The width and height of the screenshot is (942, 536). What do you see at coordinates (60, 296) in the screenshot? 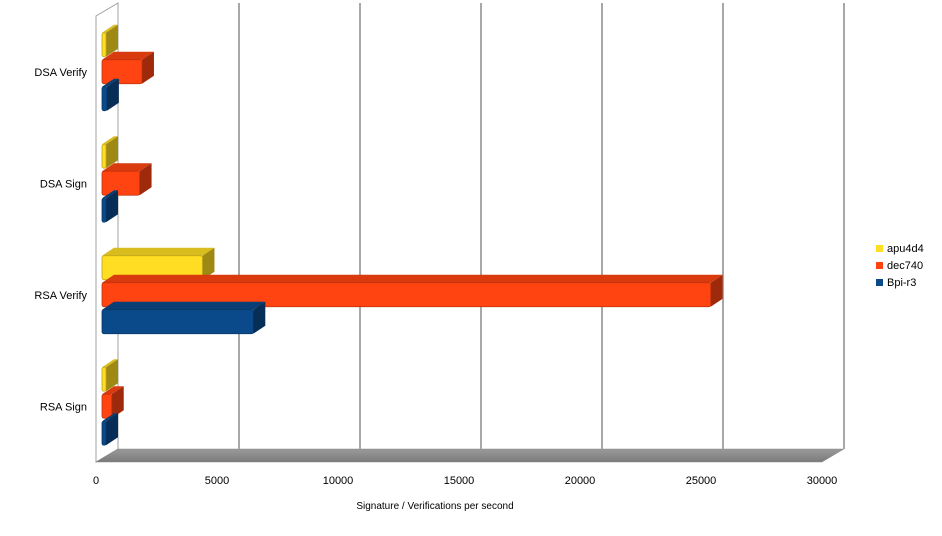
I see `y-category-label: RSA Verify` at bounding box center [60, 296].